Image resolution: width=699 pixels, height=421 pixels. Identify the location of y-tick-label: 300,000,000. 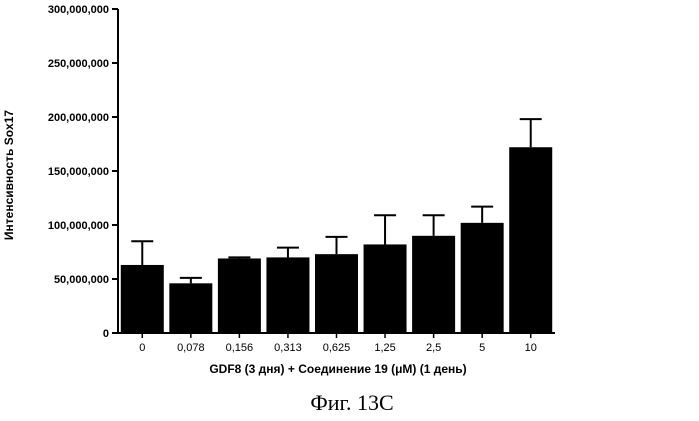
(78, 10).